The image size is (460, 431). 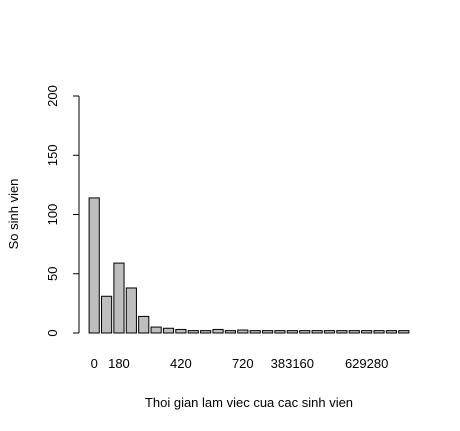 What do you see at coordinates (52, 332) in the screenshot?
I see `y-tick-label: 0` at bounding box center [52, 332].